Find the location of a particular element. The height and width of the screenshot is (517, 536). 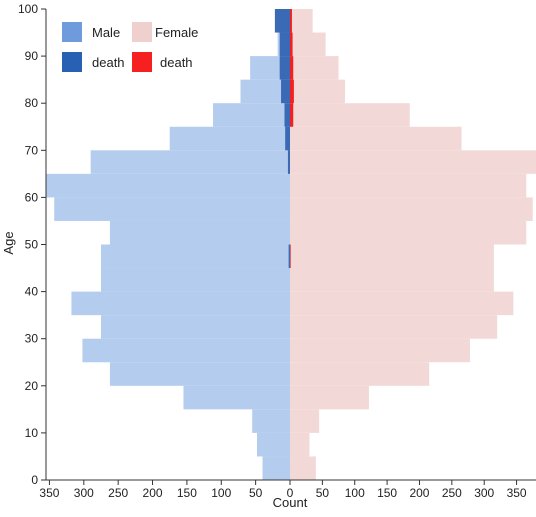

y-axis-title: Age is located at coordinates (8, 242).